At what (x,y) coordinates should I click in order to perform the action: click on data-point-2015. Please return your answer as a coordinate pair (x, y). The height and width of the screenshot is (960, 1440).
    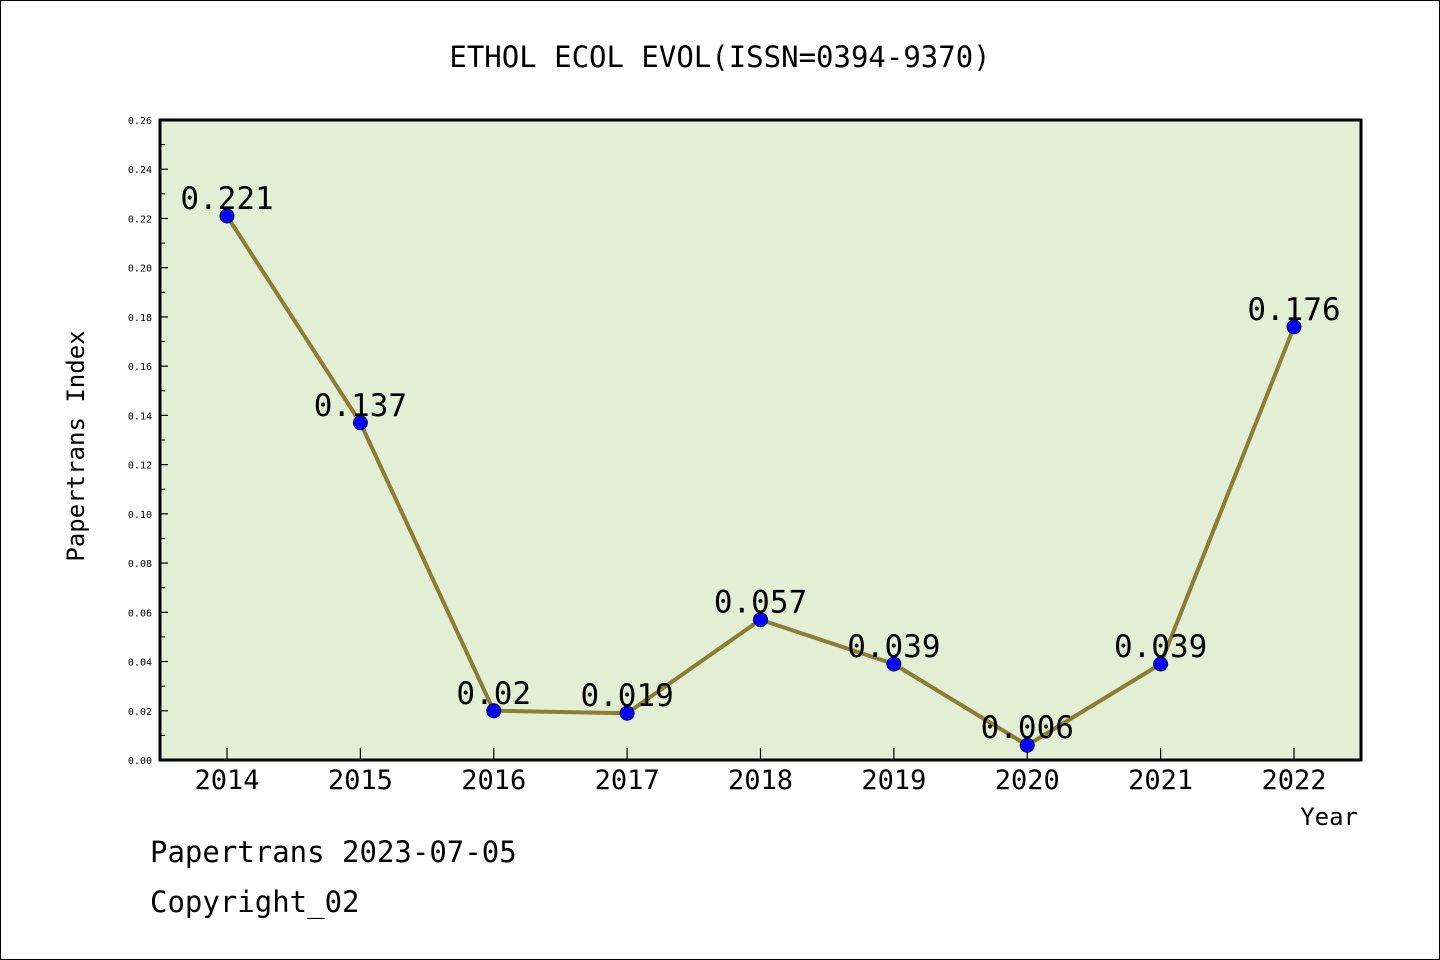
    Looking at the image, I should click on (360, 423).